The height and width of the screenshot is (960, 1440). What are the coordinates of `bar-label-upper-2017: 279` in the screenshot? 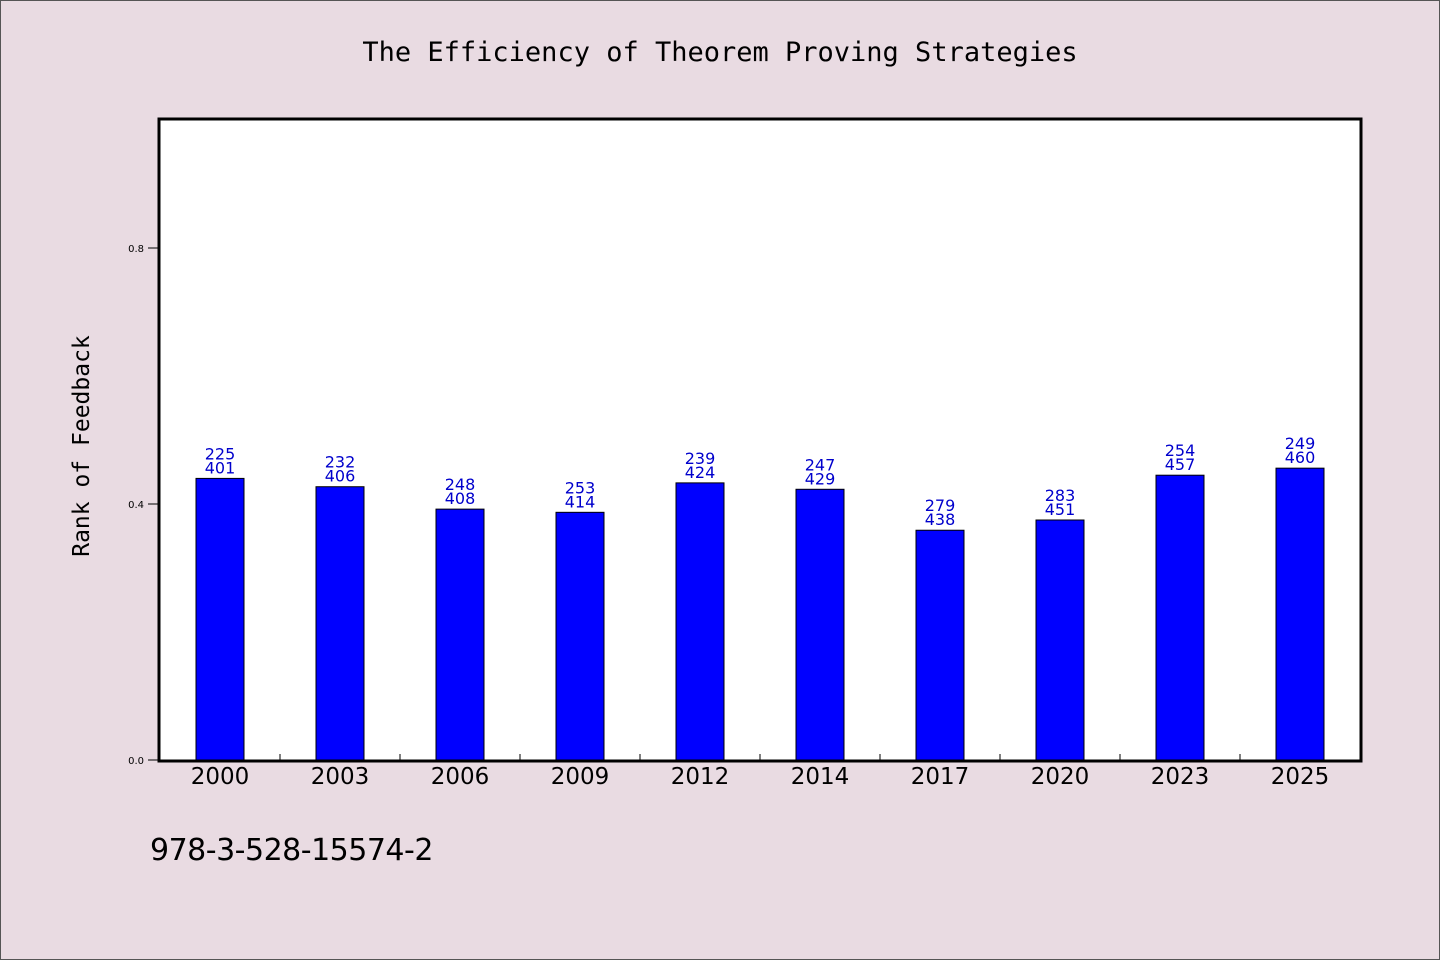 It's located at (940, 505).